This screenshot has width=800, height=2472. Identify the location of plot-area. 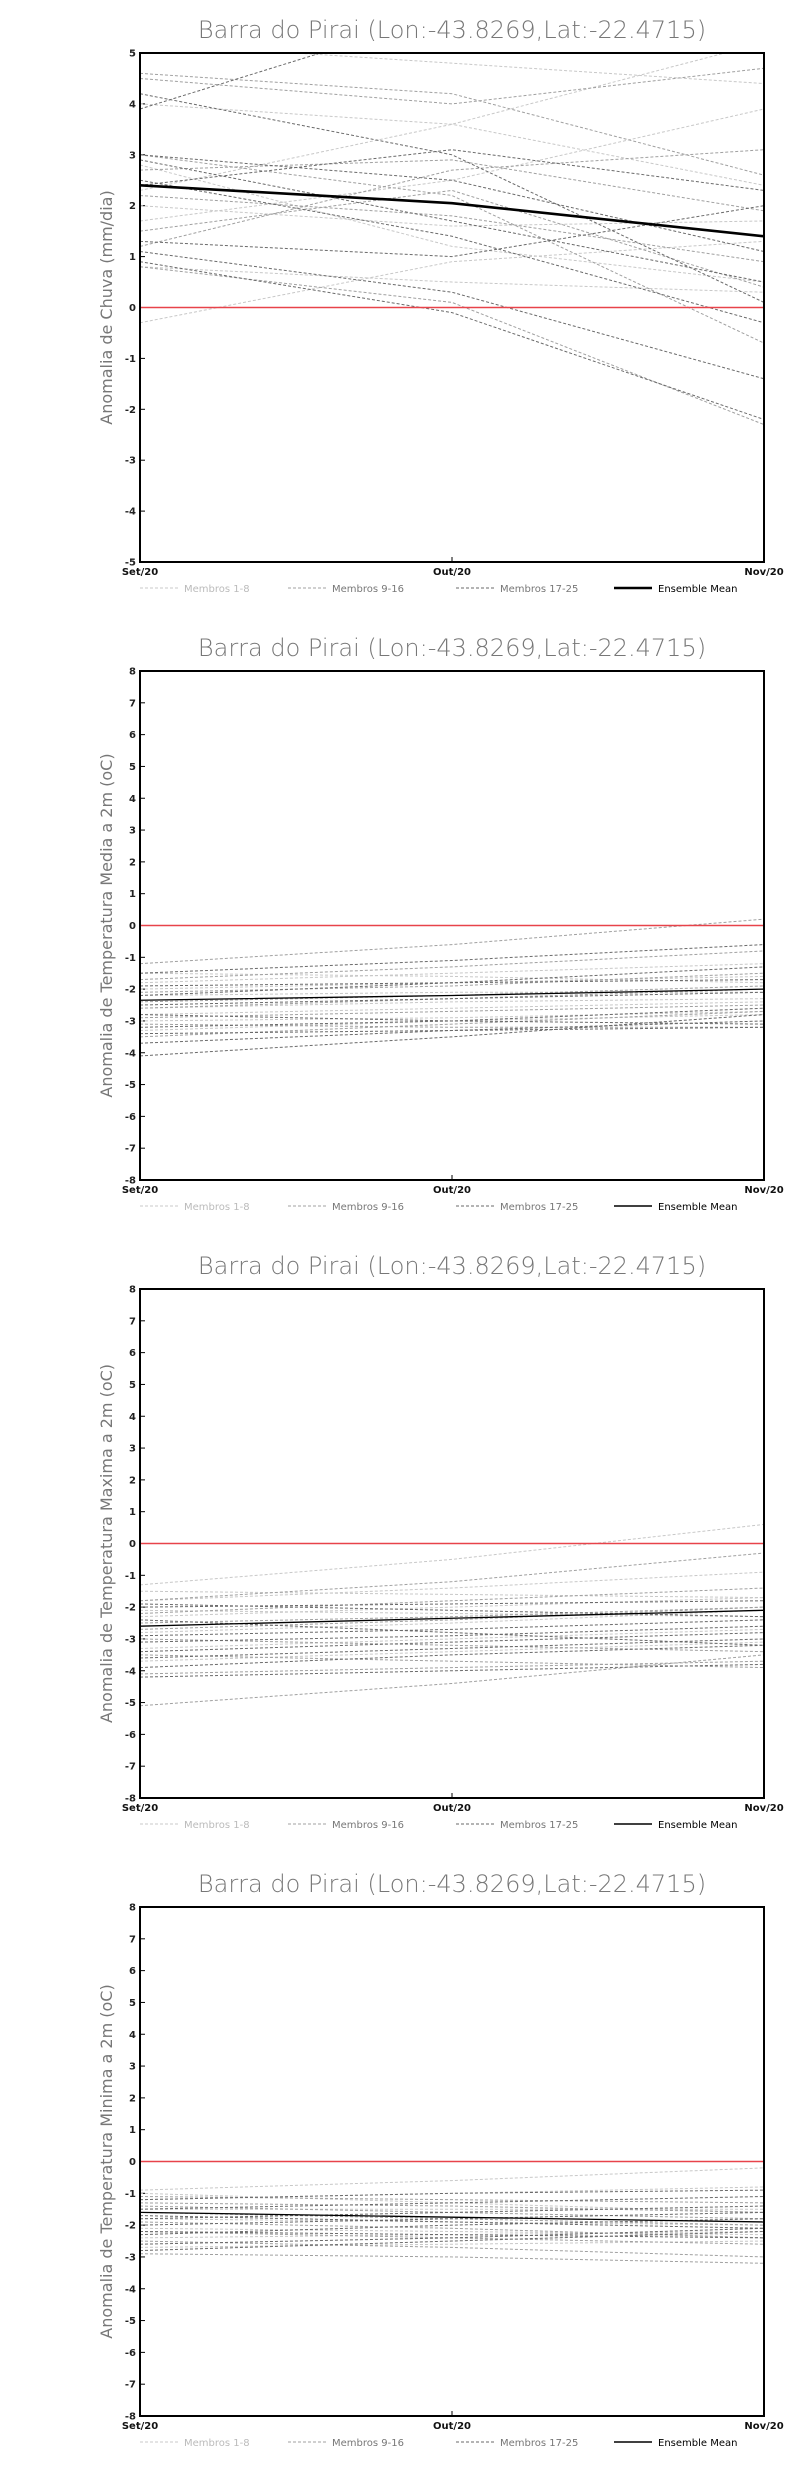
(452, 1615).